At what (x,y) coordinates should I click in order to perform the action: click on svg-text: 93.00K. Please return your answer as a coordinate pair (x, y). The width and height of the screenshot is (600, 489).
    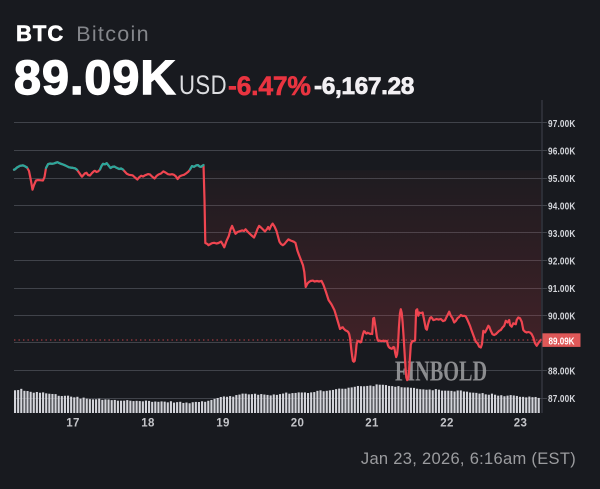
    Looking at the image, I should click on (562, 234).